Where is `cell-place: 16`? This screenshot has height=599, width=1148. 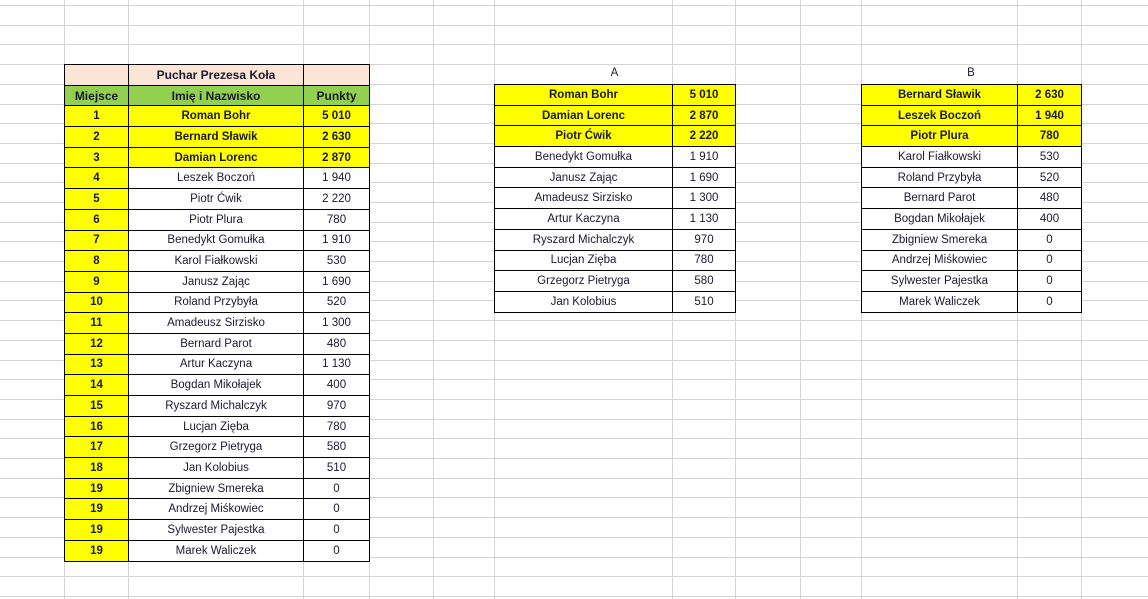
cell-place: 16 is located at coordinates (96, 426).